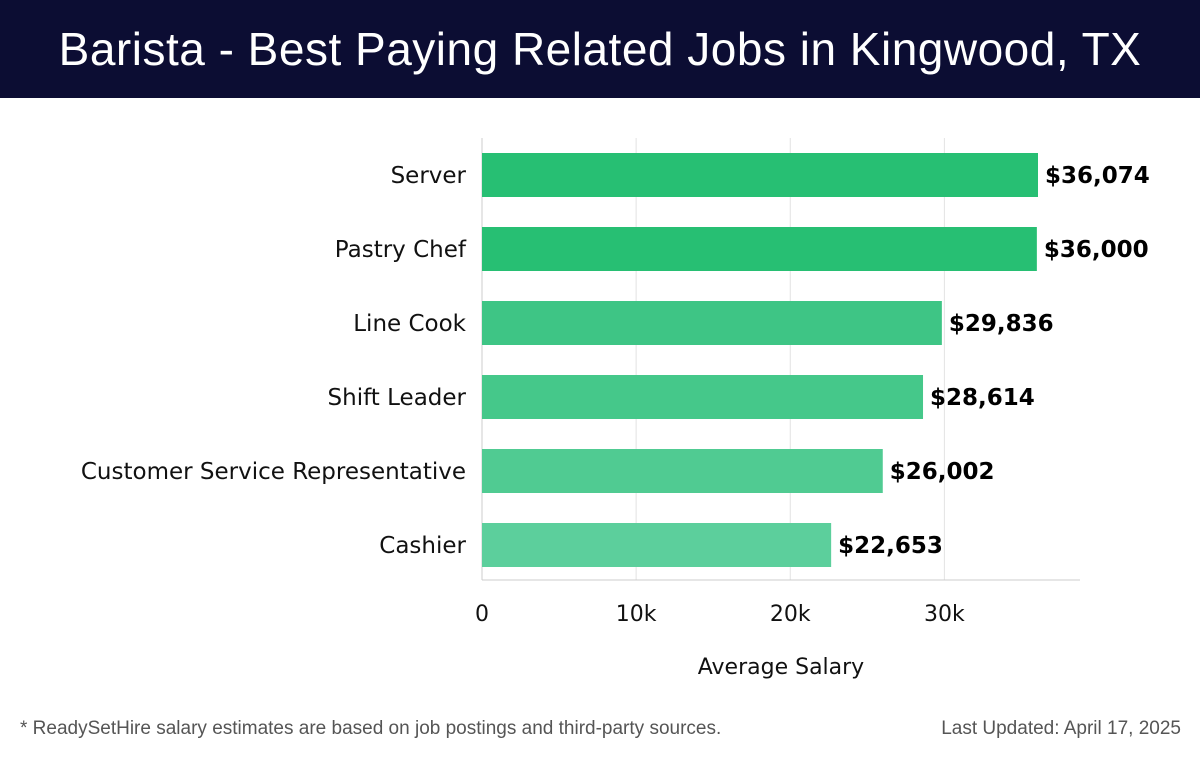 The height and width of the screenshot is (758, 1200). Describe the element at coordinates (397, 398) in the screenshot. I see `category-label: Shift Leader` at that location.